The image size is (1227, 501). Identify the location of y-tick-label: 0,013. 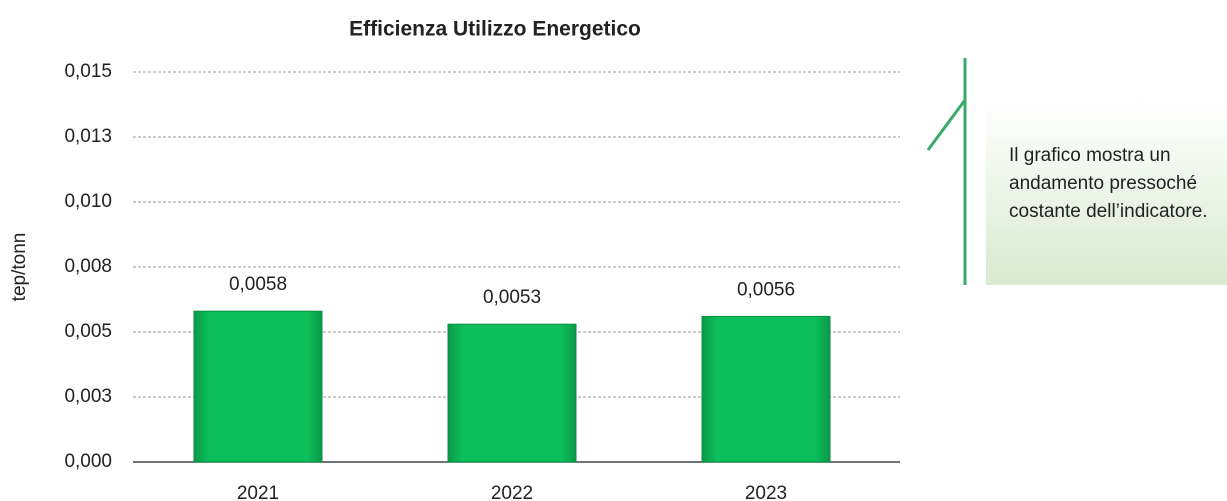
(88, 136).